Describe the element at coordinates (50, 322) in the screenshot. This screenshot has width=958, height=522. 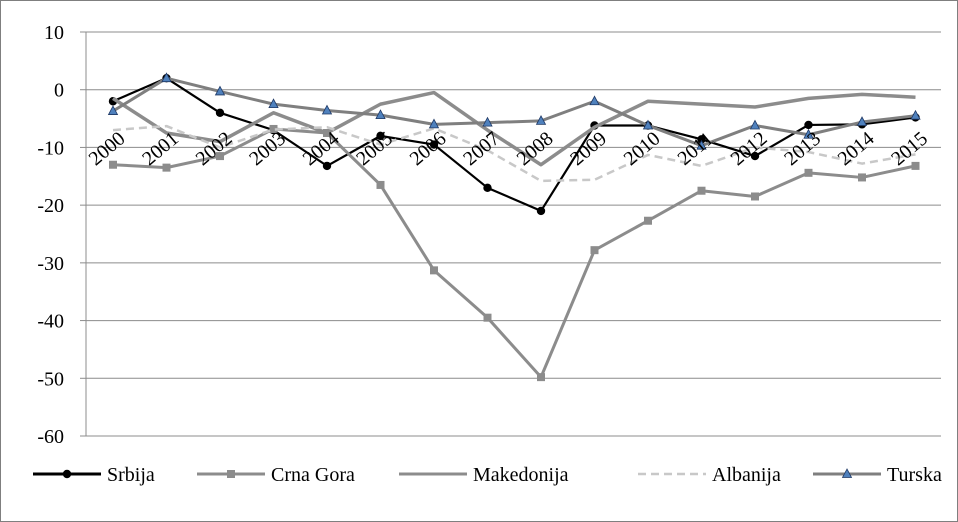
I see `y-tick-label: -40` at that location.